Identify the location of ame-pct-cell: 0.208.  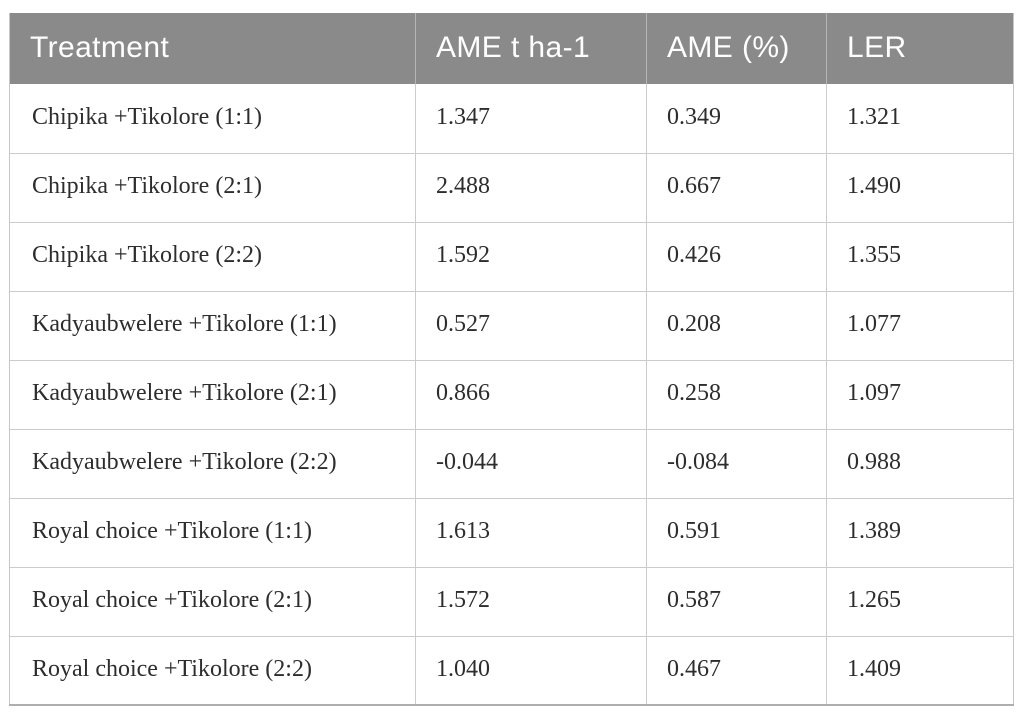
(736, 325).